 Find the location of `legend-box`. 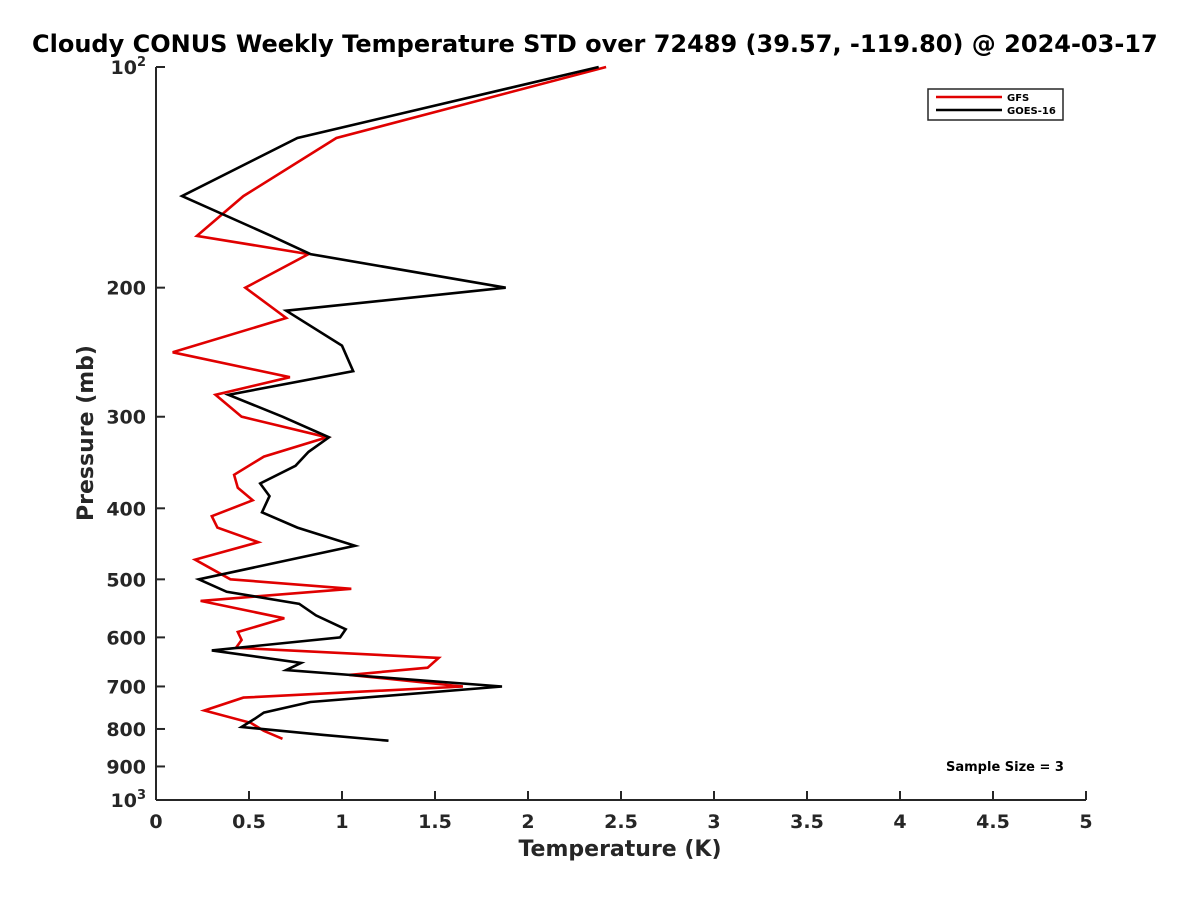

legend-box is located at coordinates (995, 104).